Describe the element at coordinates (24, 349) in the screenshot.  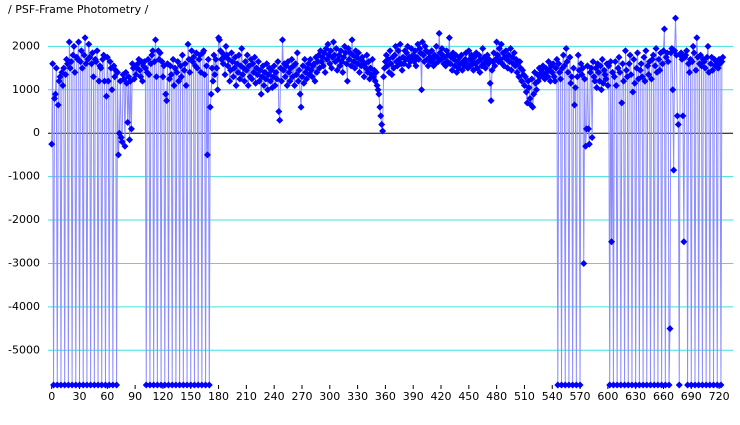
I see `y-tick-label: -5000` at that location.